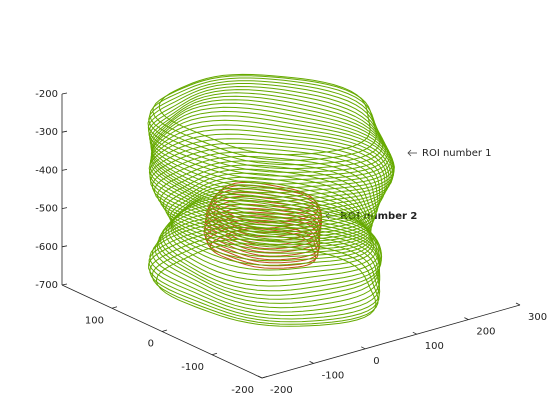 This screenshot has width=560, height=420. What do you see at coordinates (151, 344) in the screenshot?
I see `y-tick-label: 0` at bounding box center [151, 344].